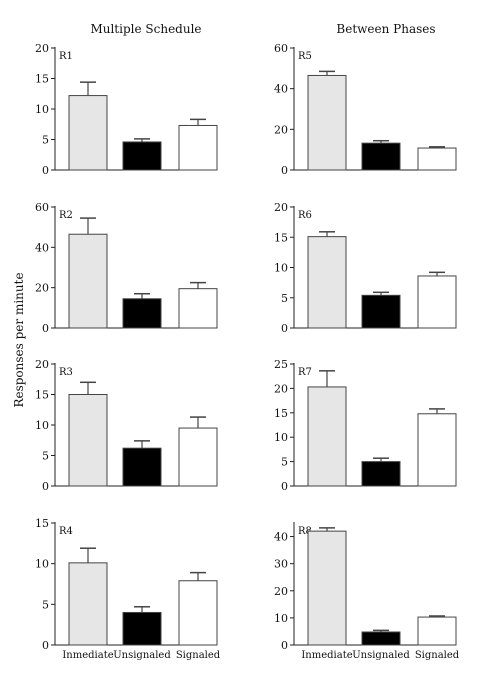  I want to click on y-axis-label: Responses per minute, so click(19, 340).